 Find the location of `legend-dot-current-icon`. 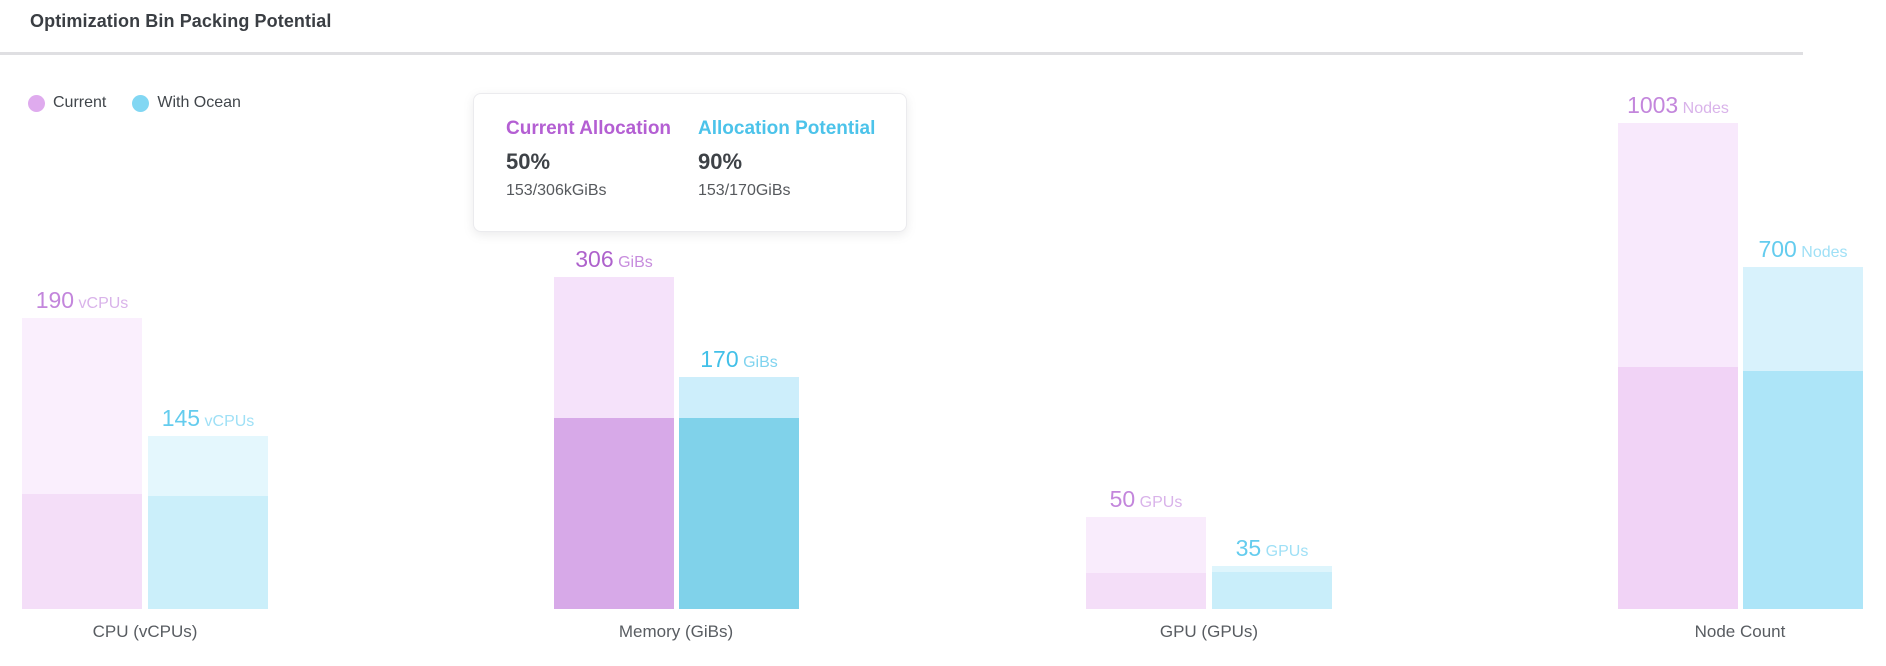

legend-dot-current-icon is located at coordinates (36, 103).